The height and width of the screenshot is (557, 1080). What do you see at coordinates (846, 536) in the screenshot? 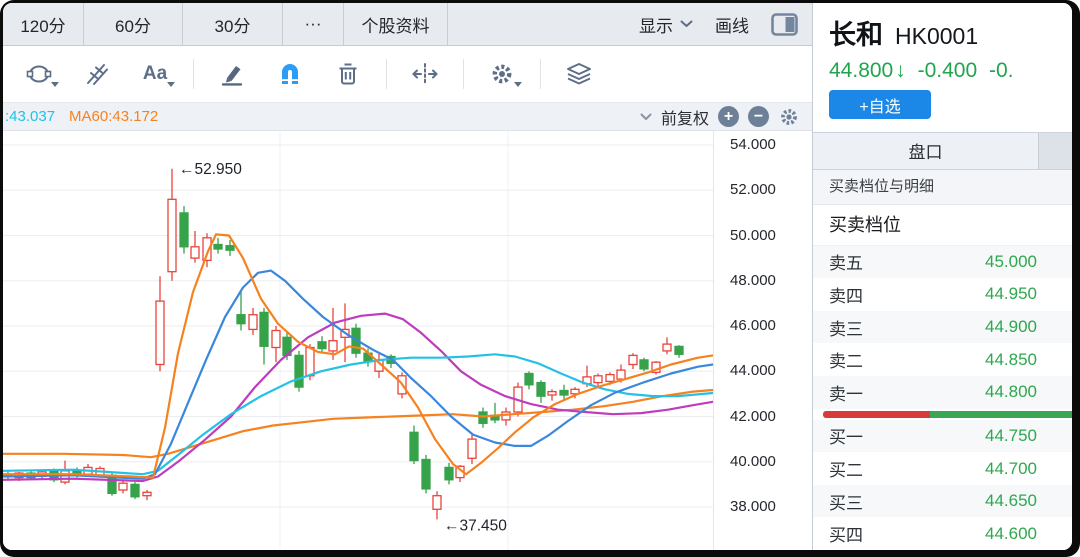
I see `bid-label: 买四` at bounding box center [846, 536].